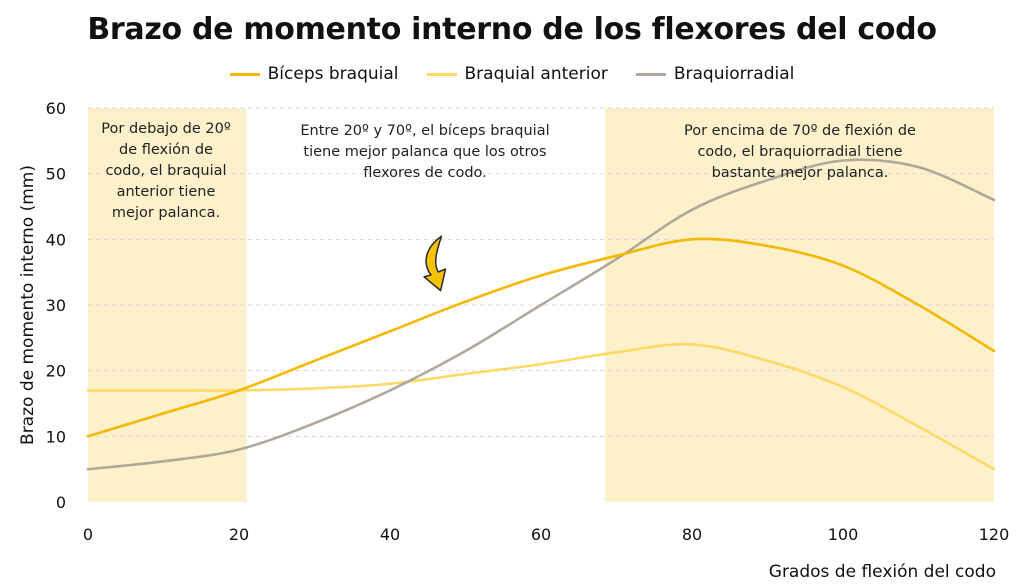 This screenshot has height=585, width=1024. What do you see at coordinates (692, 534) in the screenshot?
I see `x-tick-label-80: 80` at bounding box center [692, 534].